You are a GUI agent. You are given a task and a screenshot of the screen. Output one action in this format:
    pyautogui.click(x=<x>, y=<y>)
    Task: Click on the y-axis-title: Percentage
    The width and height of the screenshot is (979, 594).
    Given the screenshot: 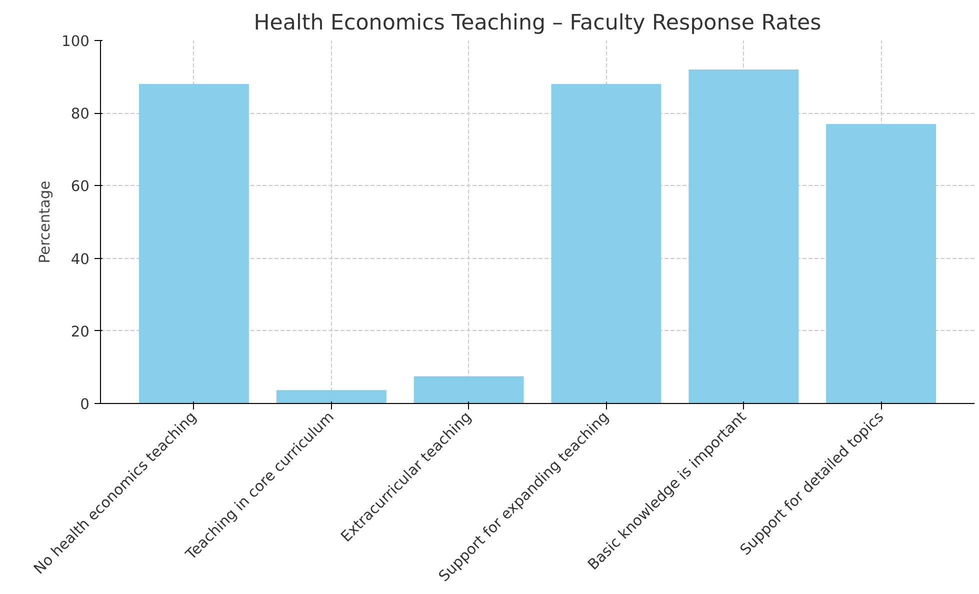 What is the action you would take?
    pyautogui.click(x=45, y=222)
    